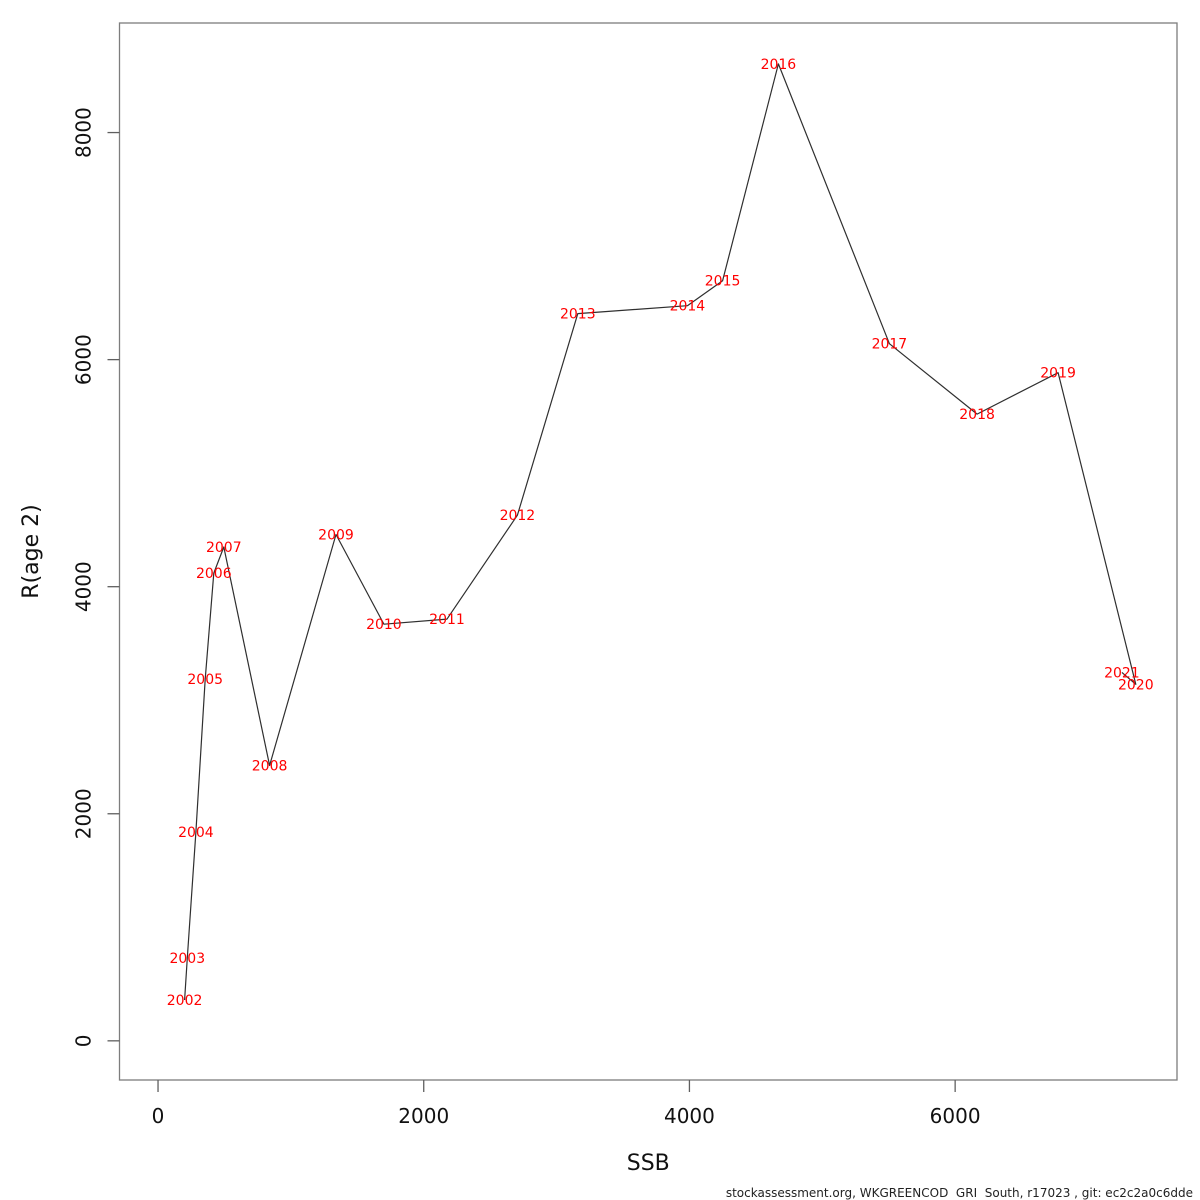 This screenshot has width=1200, height=1200. Describe the element at coordinates (447, 620) in the screenshot. I see `year-label: 2011` at that location.